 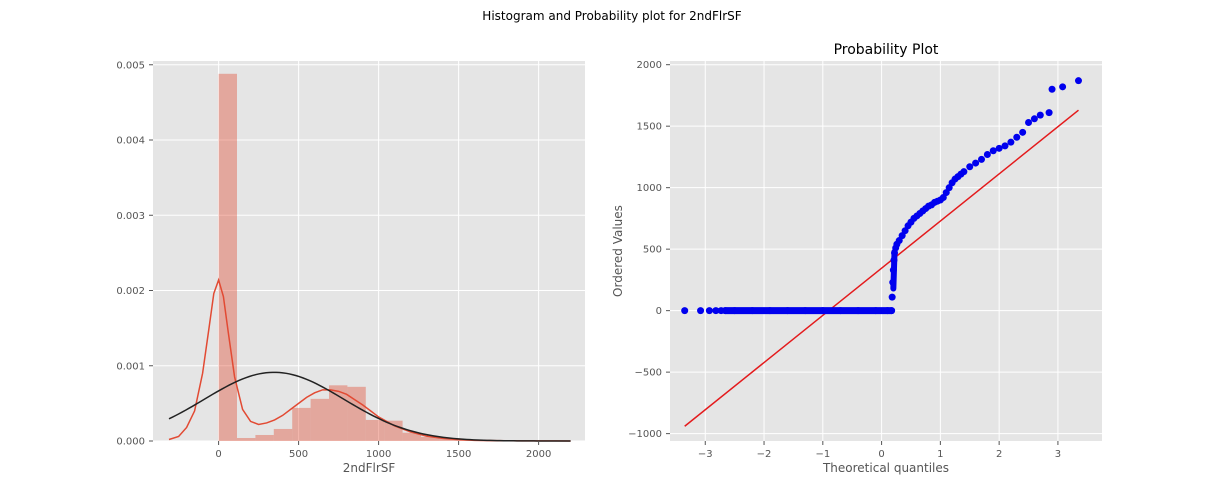 I want to click on histogram-x-ticks: 0 500 1000 1500 2000, so click(x=383, y=450).